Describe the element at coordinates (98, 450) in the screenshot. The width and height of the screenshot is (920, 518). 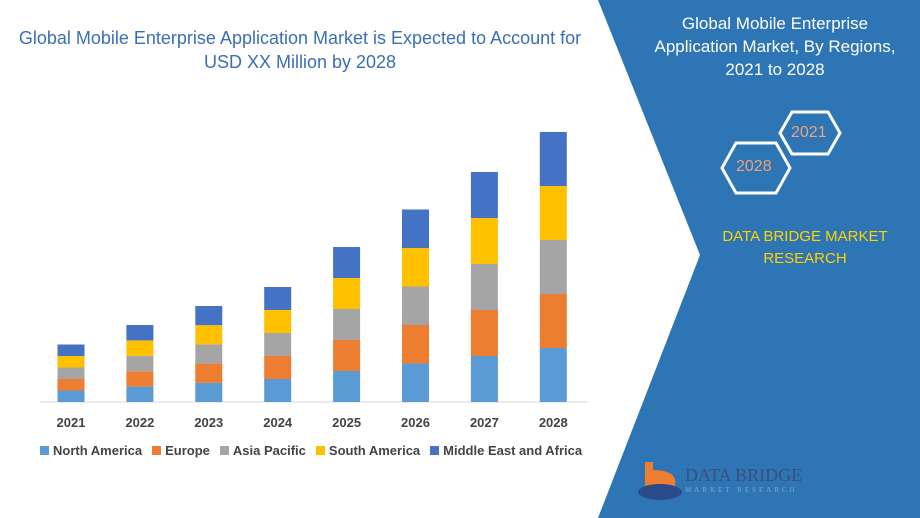
I see `legend-label: North America` at that location.